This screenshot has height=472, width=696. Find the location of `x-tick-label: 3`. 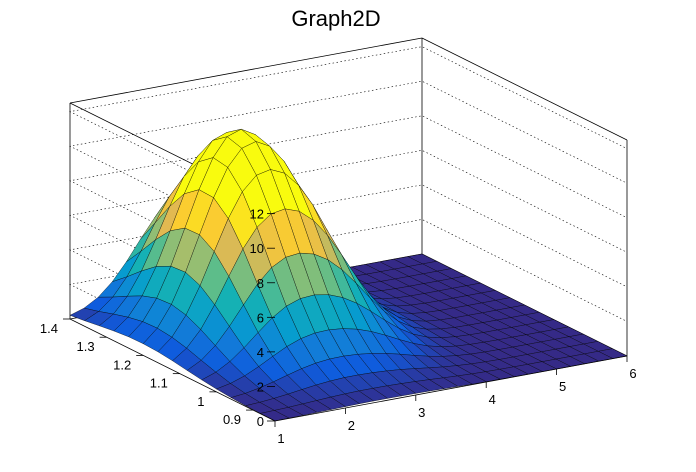

x-tick-label: 3 is located at coordinates (421, 412).